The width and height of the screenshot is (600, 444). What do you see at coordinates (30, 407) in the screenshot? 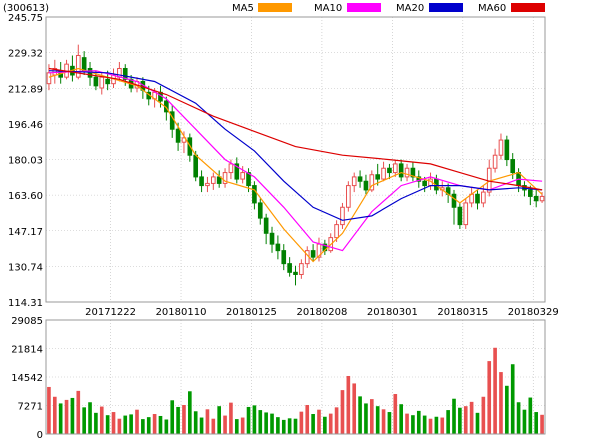
I see `volume-tick-label: 7271` at bounding box center [30, 407].